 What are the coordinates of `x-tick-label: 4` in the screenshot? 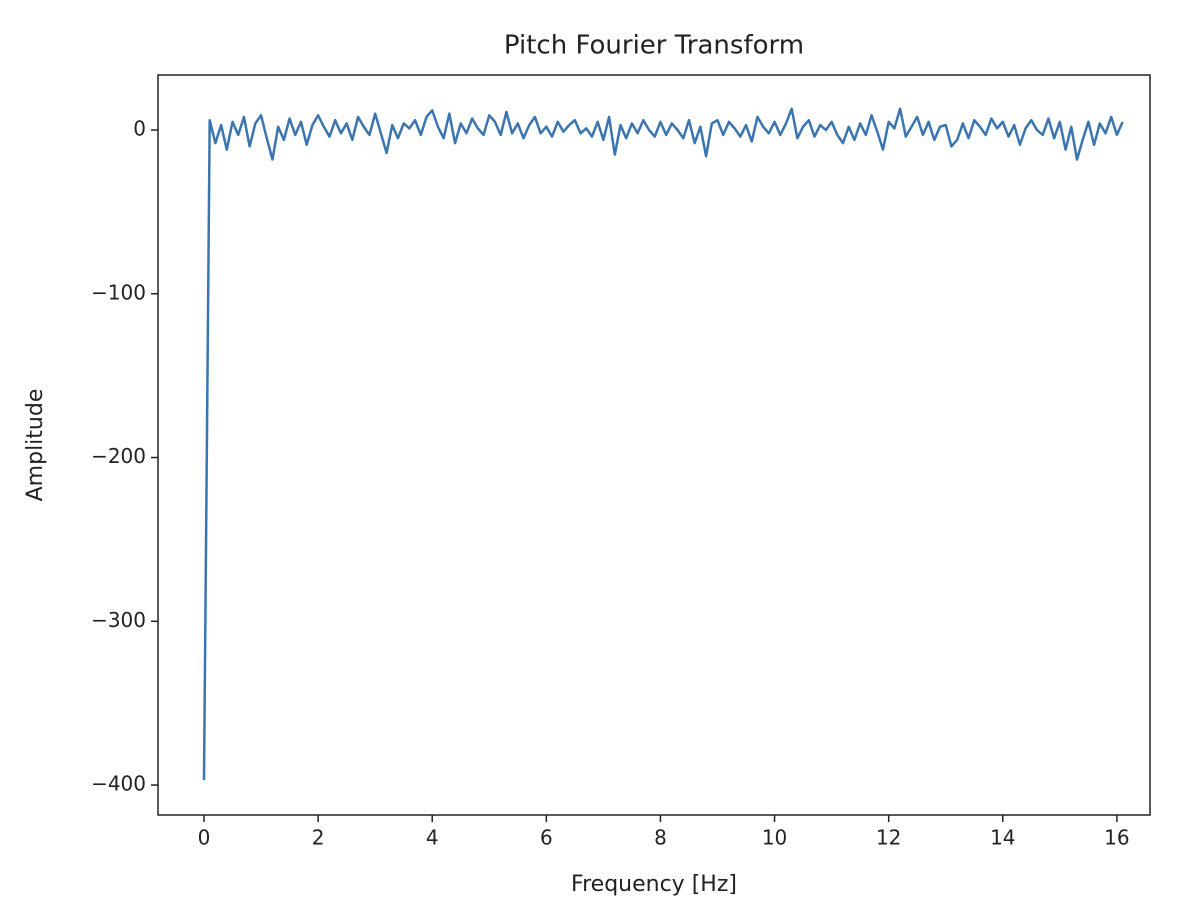 It's located at (432, 838).